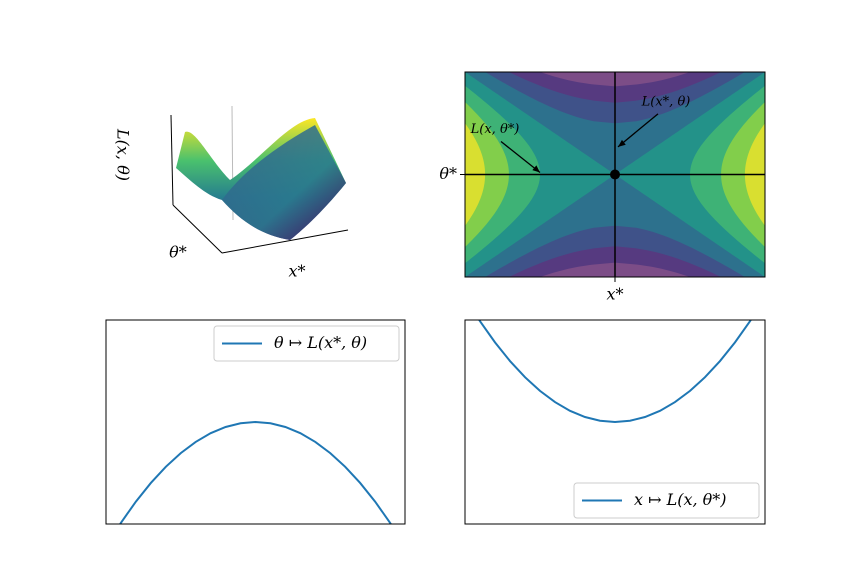 The width and height of the screenshot is (850, 561). Describe the element at coordinates (448, 173) in the screenshot. I see `y-tick-label: θ*` at that location.